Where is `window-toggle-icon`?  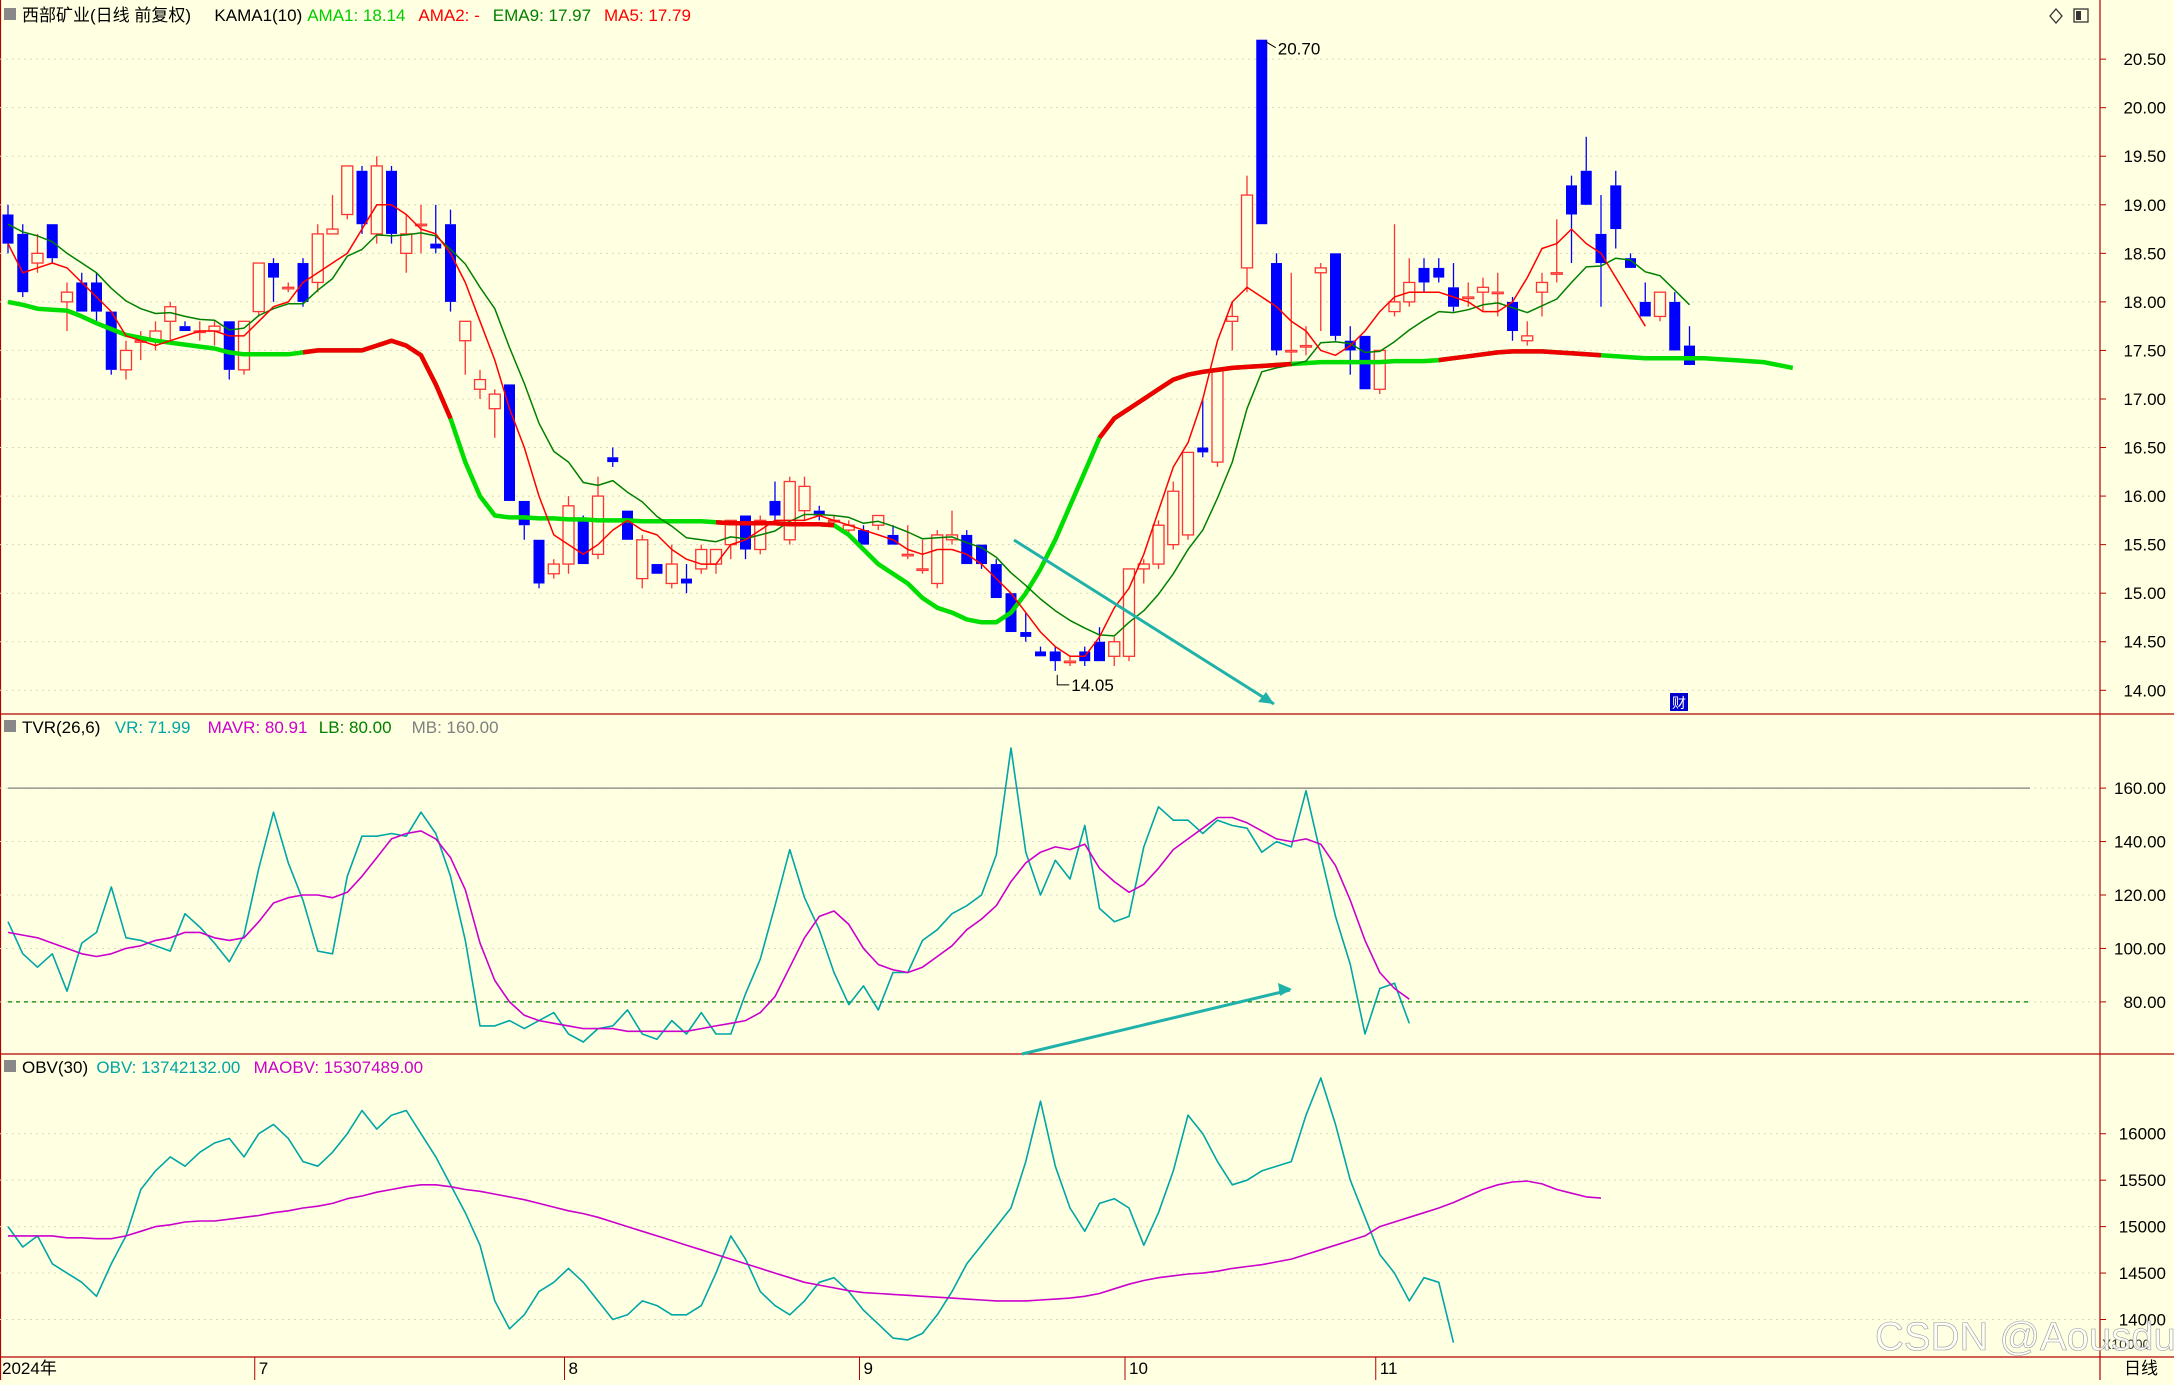 window-toggle-icon is located at coordinates (2081, 15).